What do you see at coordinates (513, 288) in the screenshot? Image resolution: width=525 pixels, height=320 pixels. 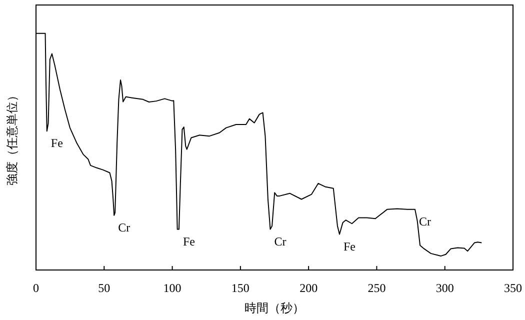 I see `x-tick-label: 350` at bounding box center [513, 288].